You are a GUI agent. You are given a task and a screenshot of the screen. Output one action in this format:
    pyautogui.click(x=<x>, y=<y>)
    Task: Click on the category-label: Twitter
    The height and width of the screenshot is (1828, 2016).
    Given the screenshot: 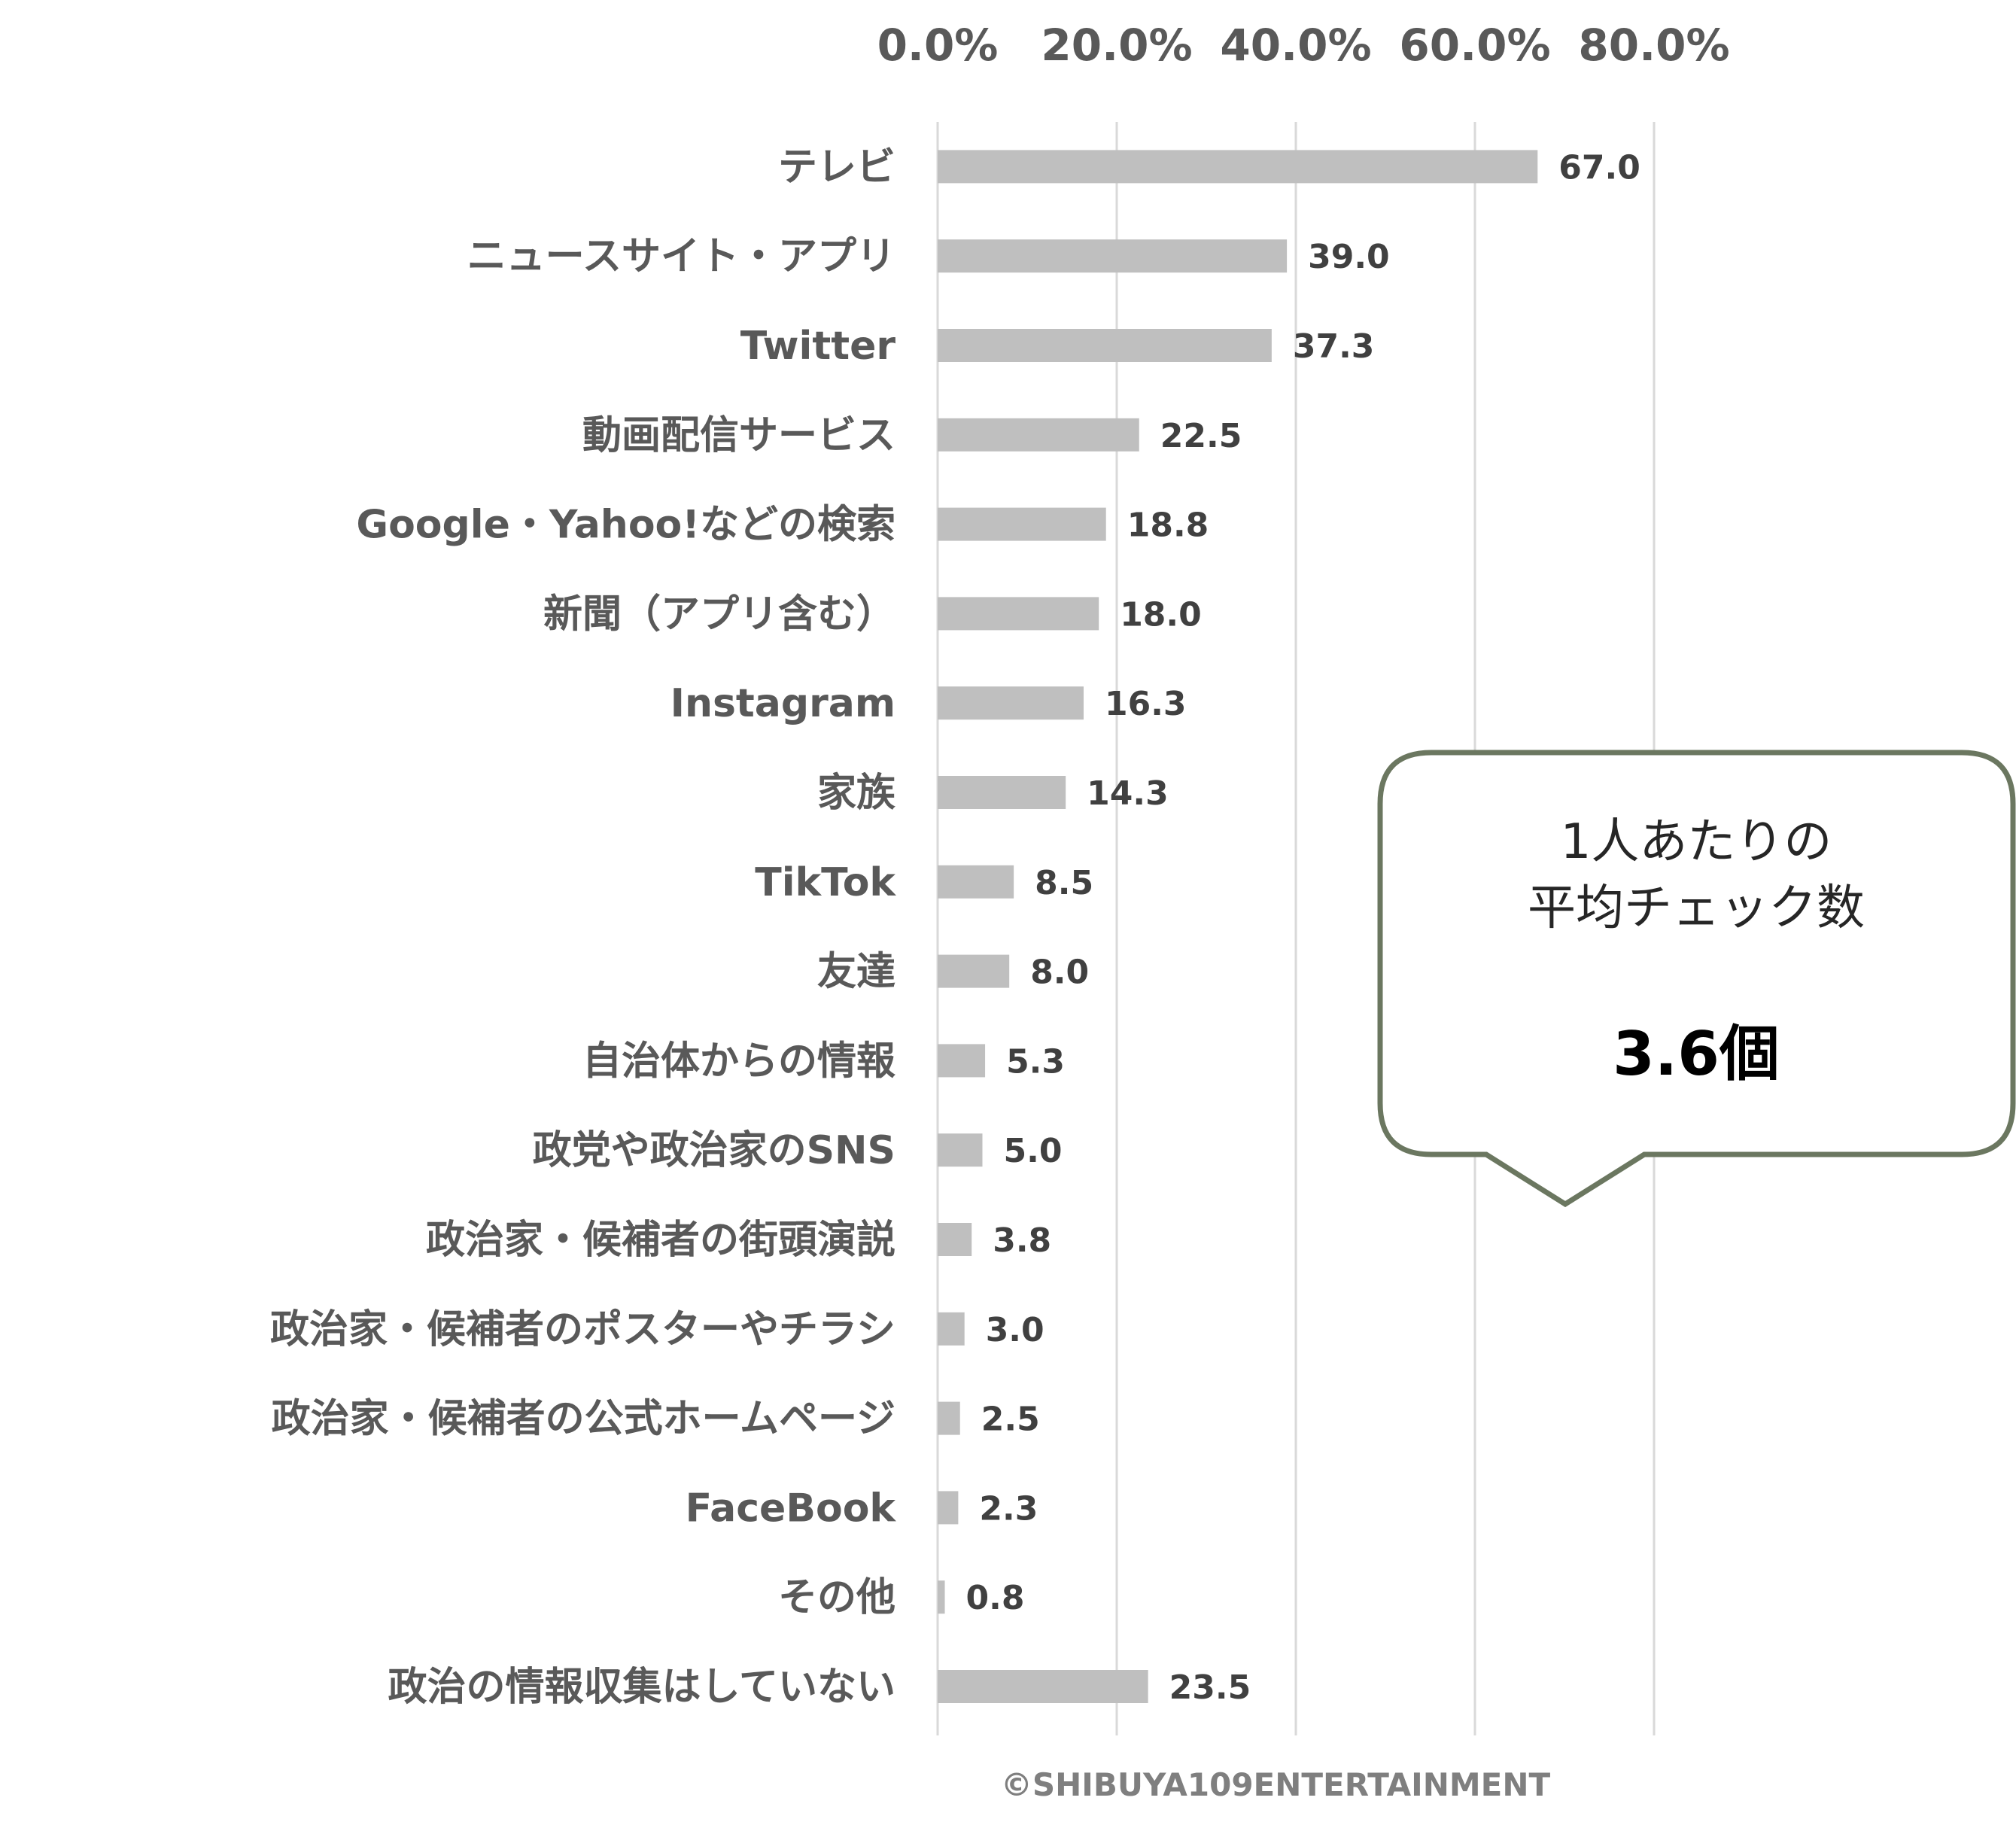 What is the action you would take?
    pyautogui.click(x=818, y=346)
    